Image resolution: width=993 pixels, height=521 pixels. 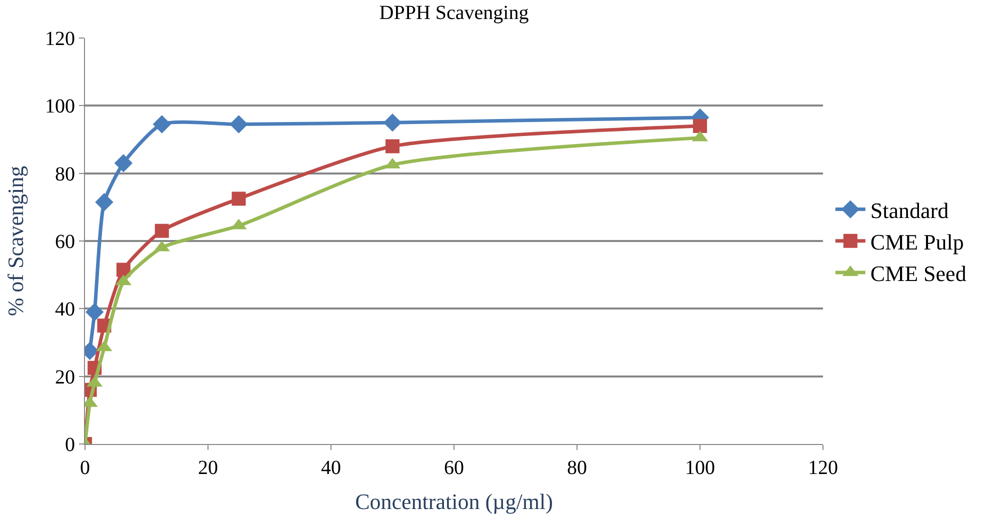 What do you see at coordinates (700, 468) in the screenshot?
I see `x-tick-label: 100` at bounding box center [700, 468].